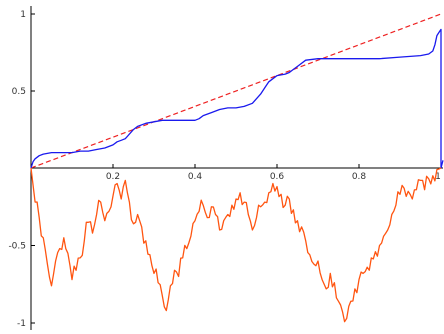  Describe the element at coordinates (23, 15) in the screenshot. I see `y-tick-label: 1` at that location.